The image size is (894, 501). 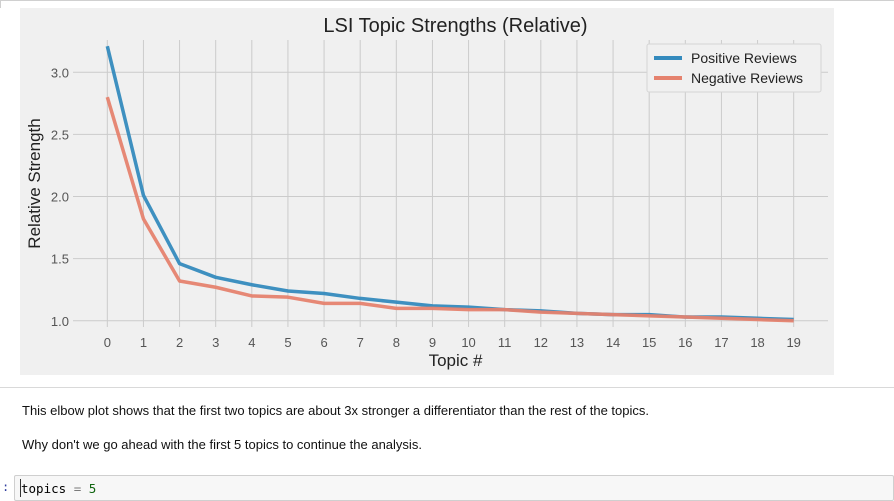 I want to click on code-variable: topics, so click(x=44, y=488).